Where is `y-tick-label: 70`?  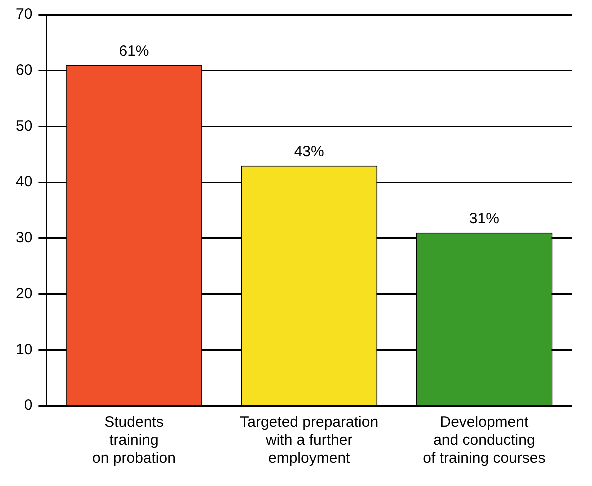 y-tick-label: 70 is located at coordinates (24, 15).